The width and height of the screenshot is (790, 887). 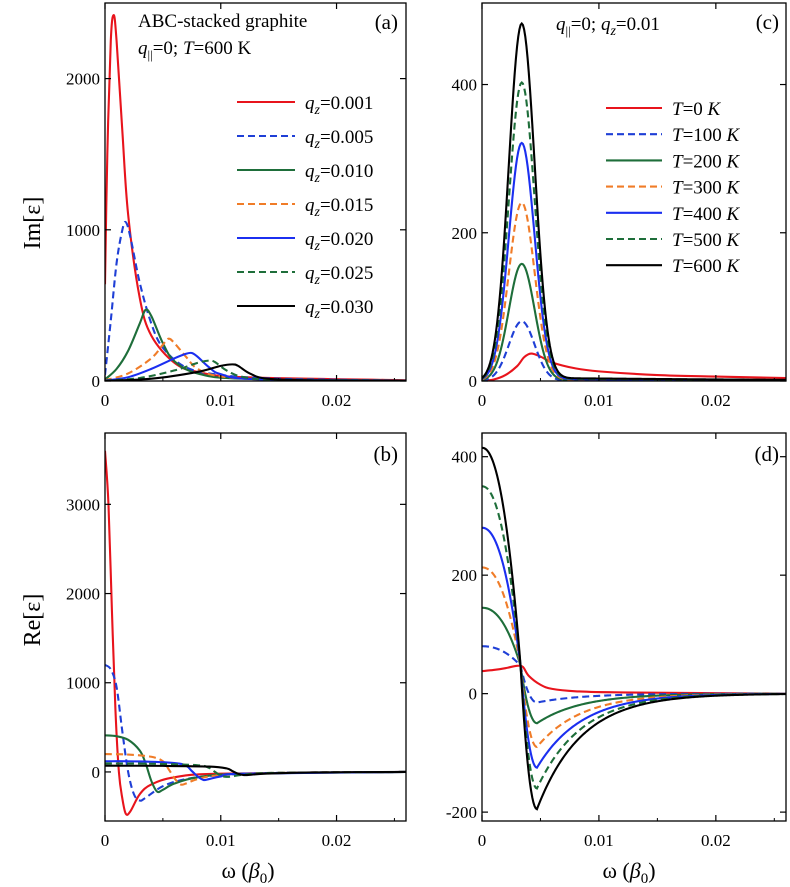 What do you see at coordinates (706, 266) in the screenshot?
I see `legend-label-c-7: T=600 K` at bounding box center [706, 266].